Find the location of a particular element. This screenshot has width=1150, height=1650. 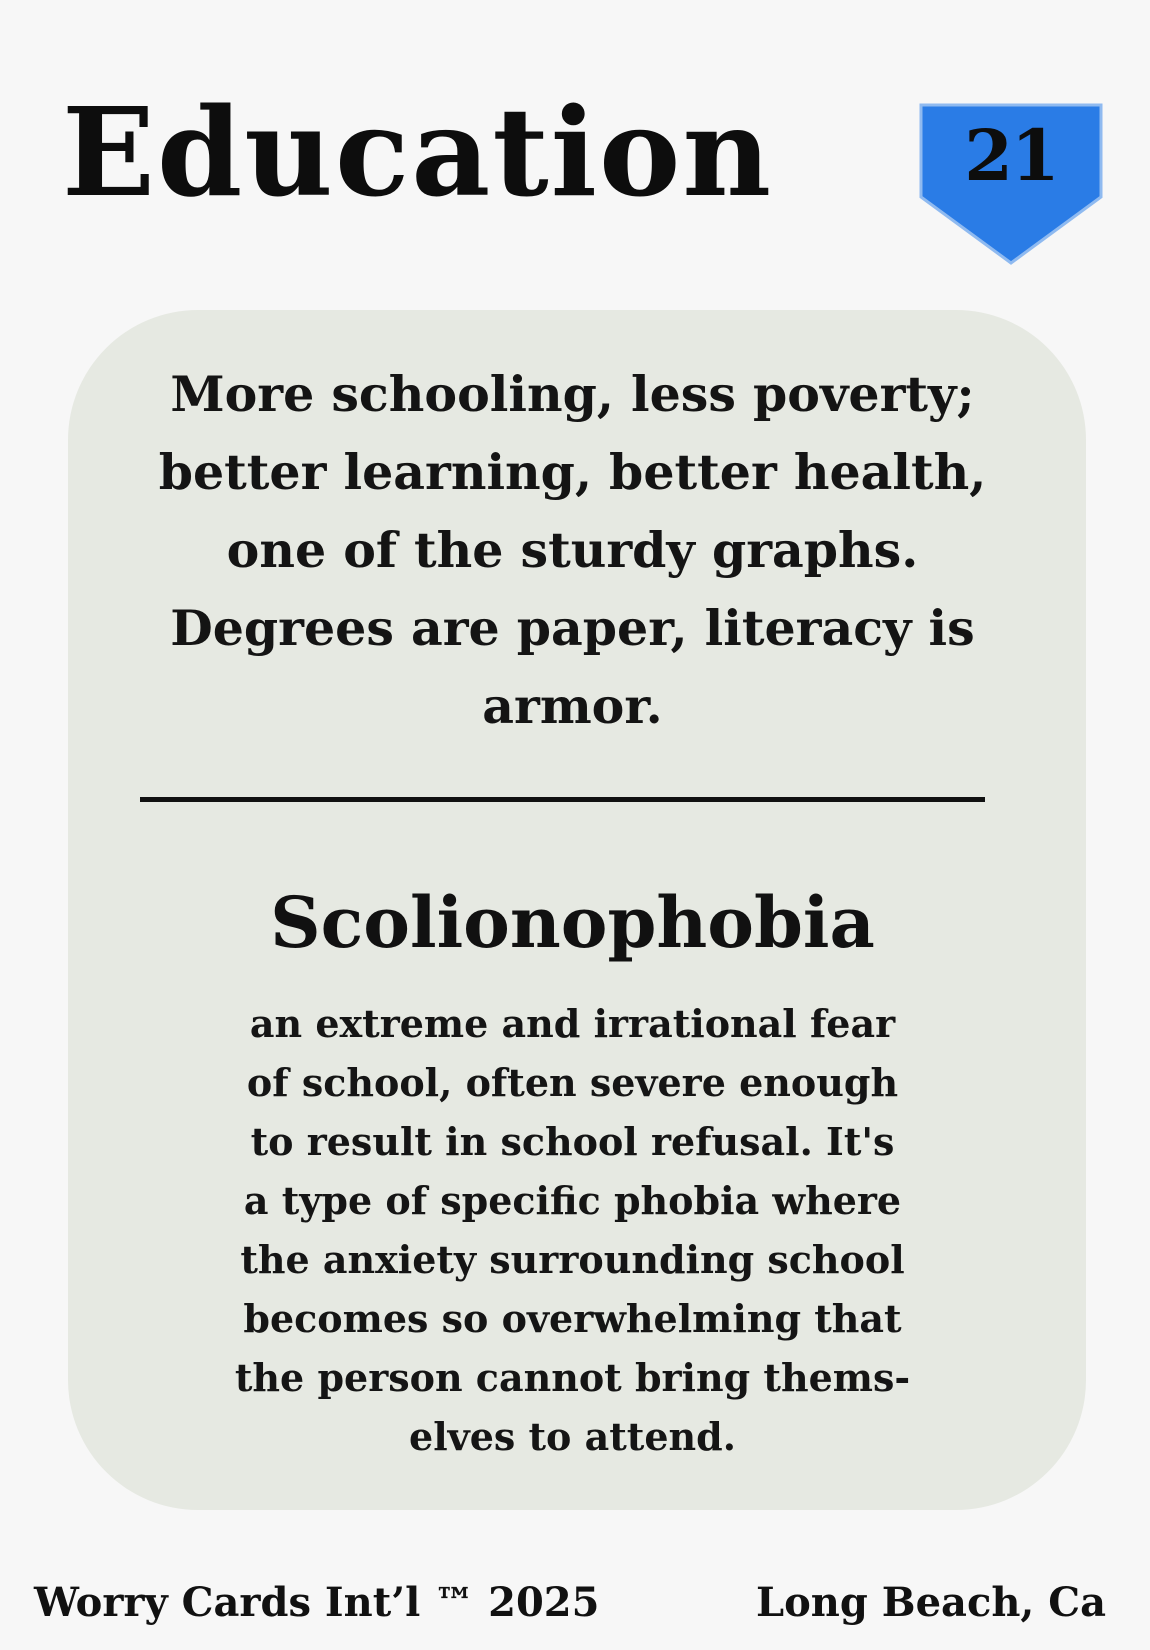

shield-icon is located at coordinates (1011, 184).